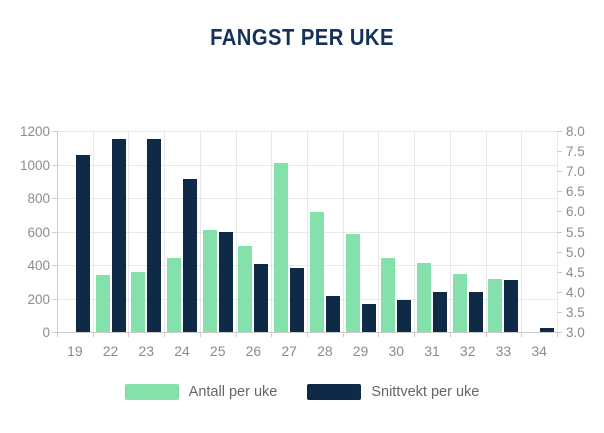 The height and width of the screenshot is (433, 604). I want to click on y-axis-right-label: 5.0, so click(575, 252).